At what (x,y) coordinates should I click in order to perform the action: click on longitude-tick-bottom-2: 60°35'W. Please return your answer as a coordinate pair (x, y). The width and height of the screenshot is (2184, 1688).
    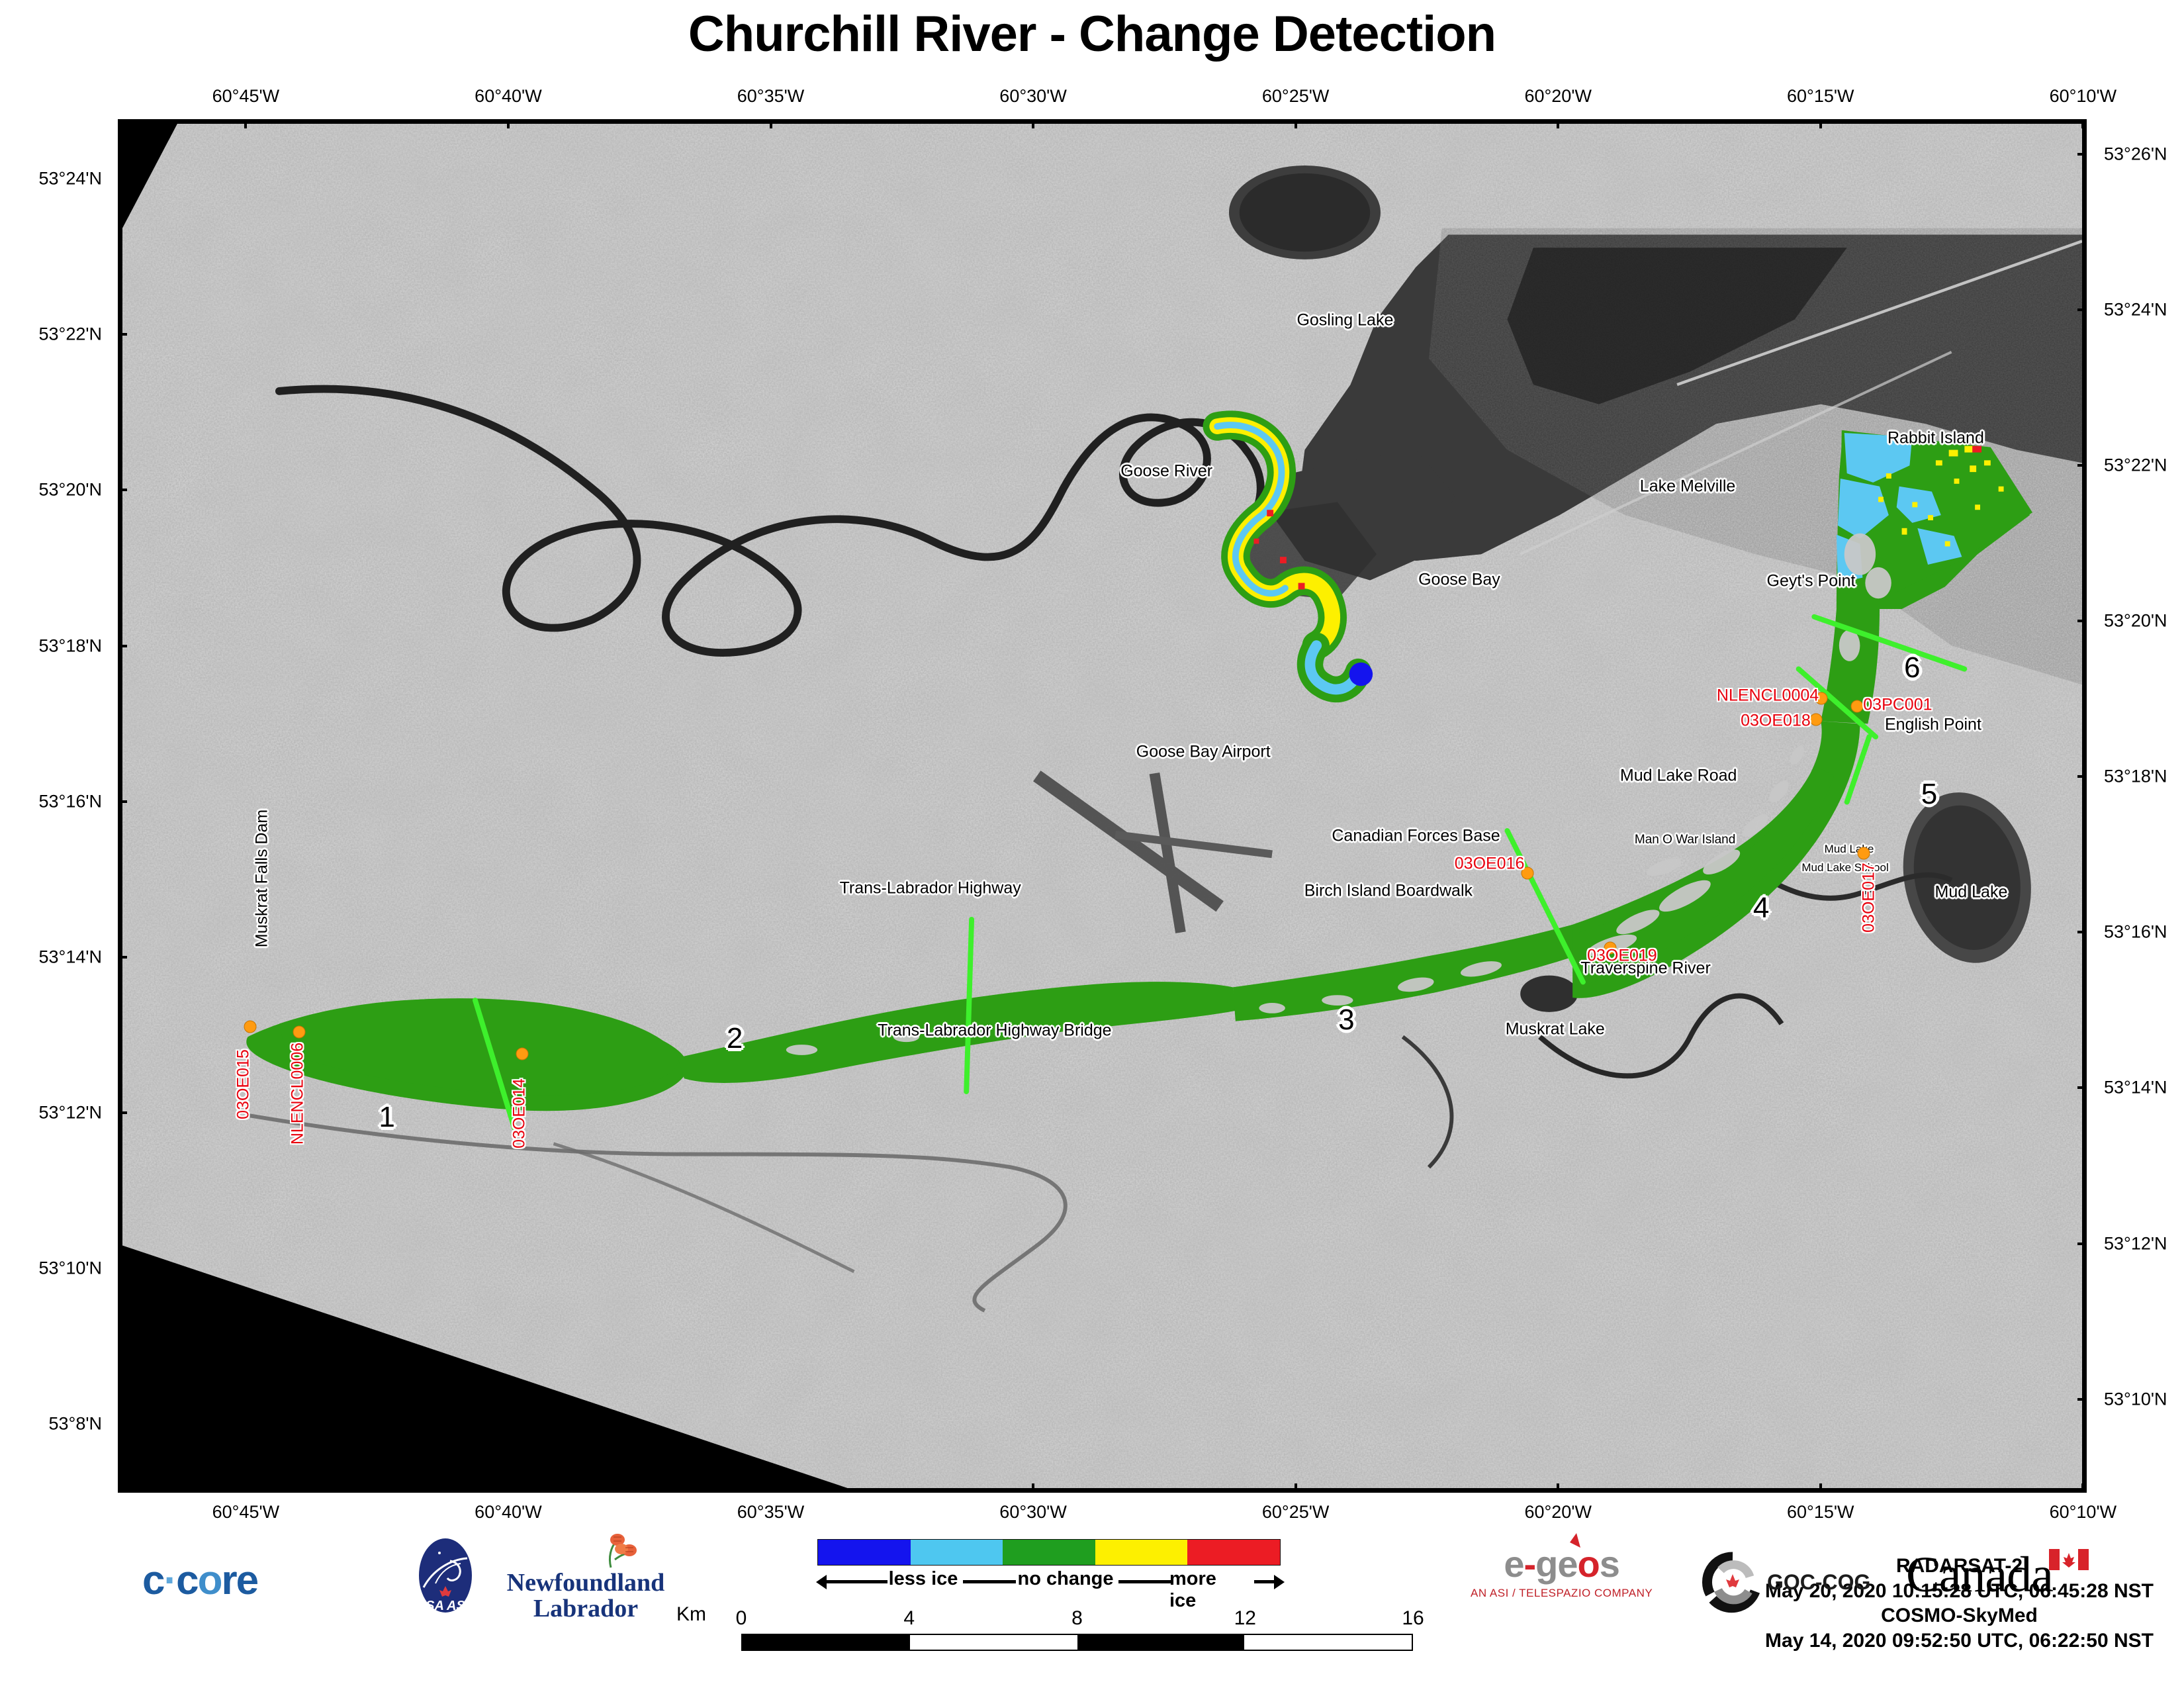
    Looking at the image, I should click on (771, 1512).